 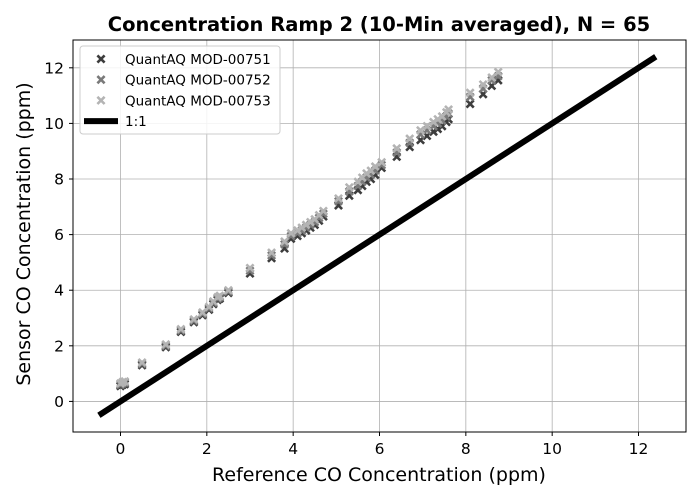 What do you see at coordinates (198, 81) in the screenshot?
I see `legend-label: QuantAQ MOD-00752` at bounding box center [198, 81].